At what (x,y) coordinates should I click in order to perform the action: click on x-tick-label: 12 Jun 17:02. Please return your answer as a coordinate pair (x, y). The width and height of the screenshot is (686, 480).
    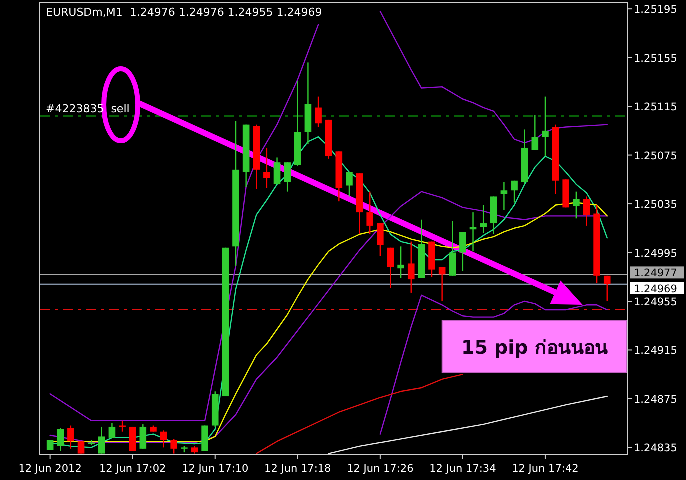
    Looking at the image, I should click on (132, 469).